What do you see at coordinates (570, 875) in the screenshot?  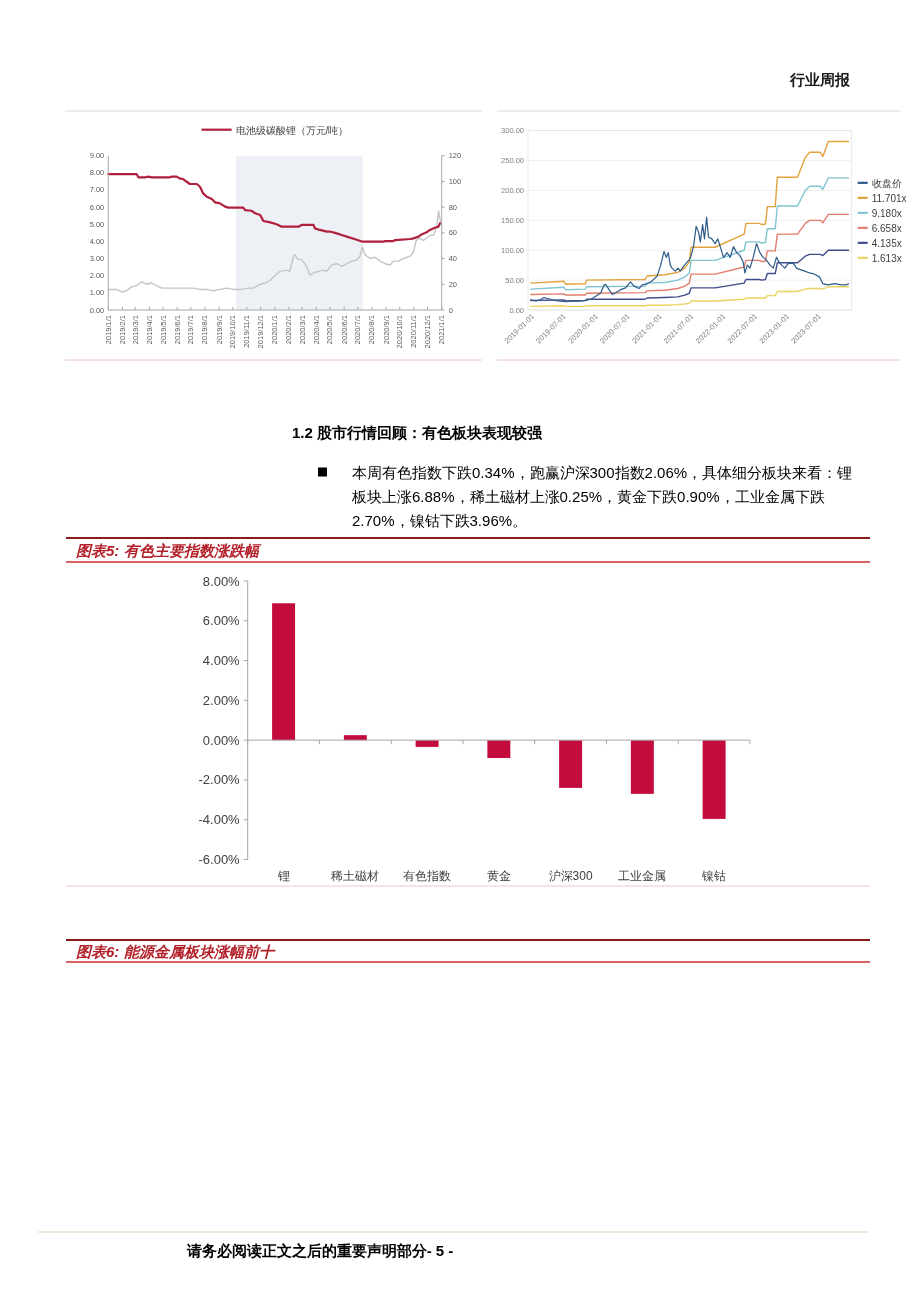 I see `x-tick-label: 沪深300` at bounding box center [570, 875].